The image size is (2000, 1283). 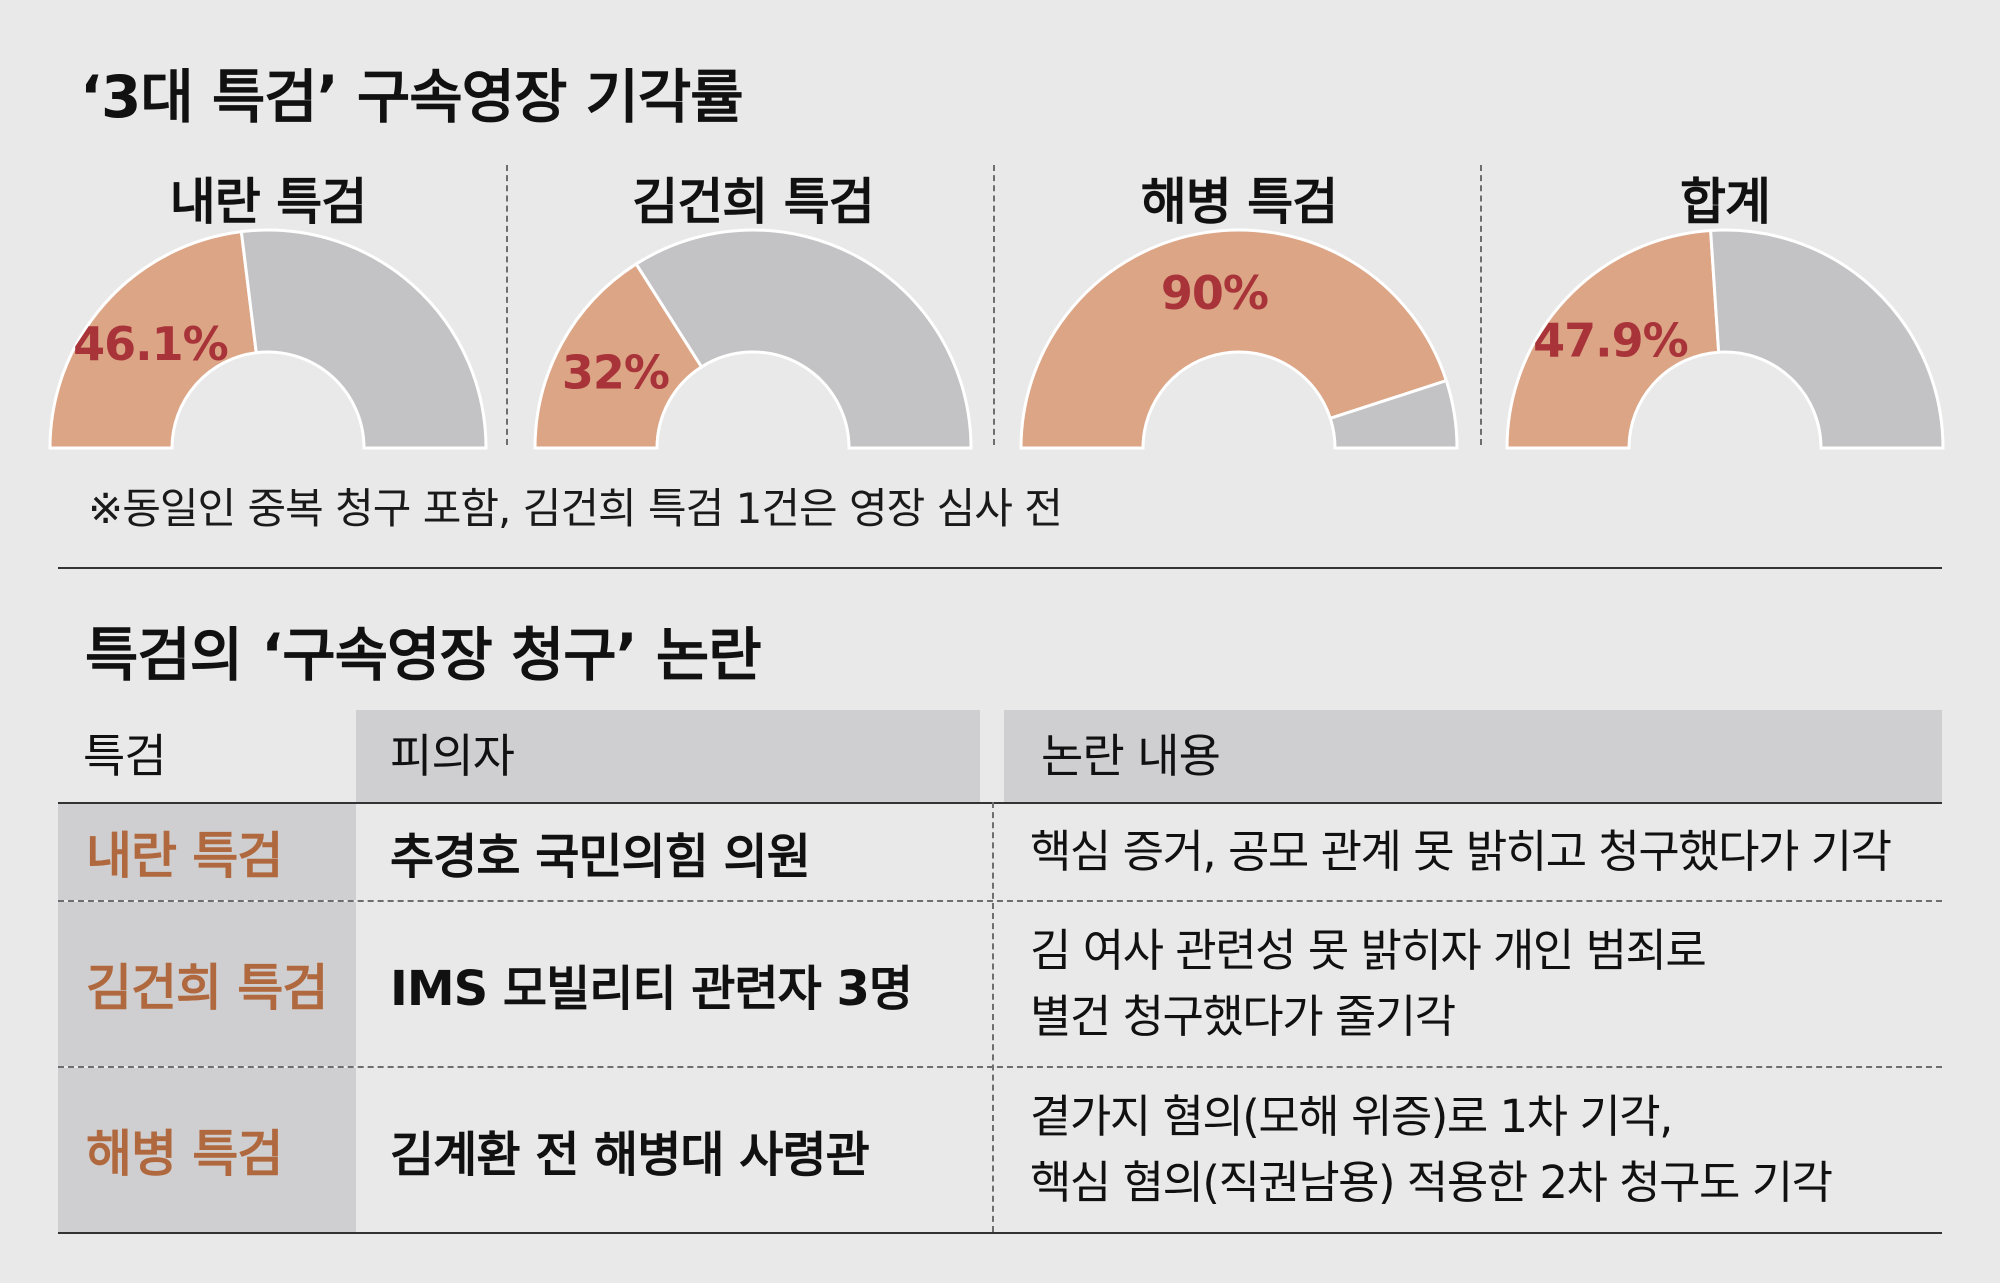 I want to click on section-title: 특검의 ‘구속영장 청구’ 논란, so click(x=423, y=655).